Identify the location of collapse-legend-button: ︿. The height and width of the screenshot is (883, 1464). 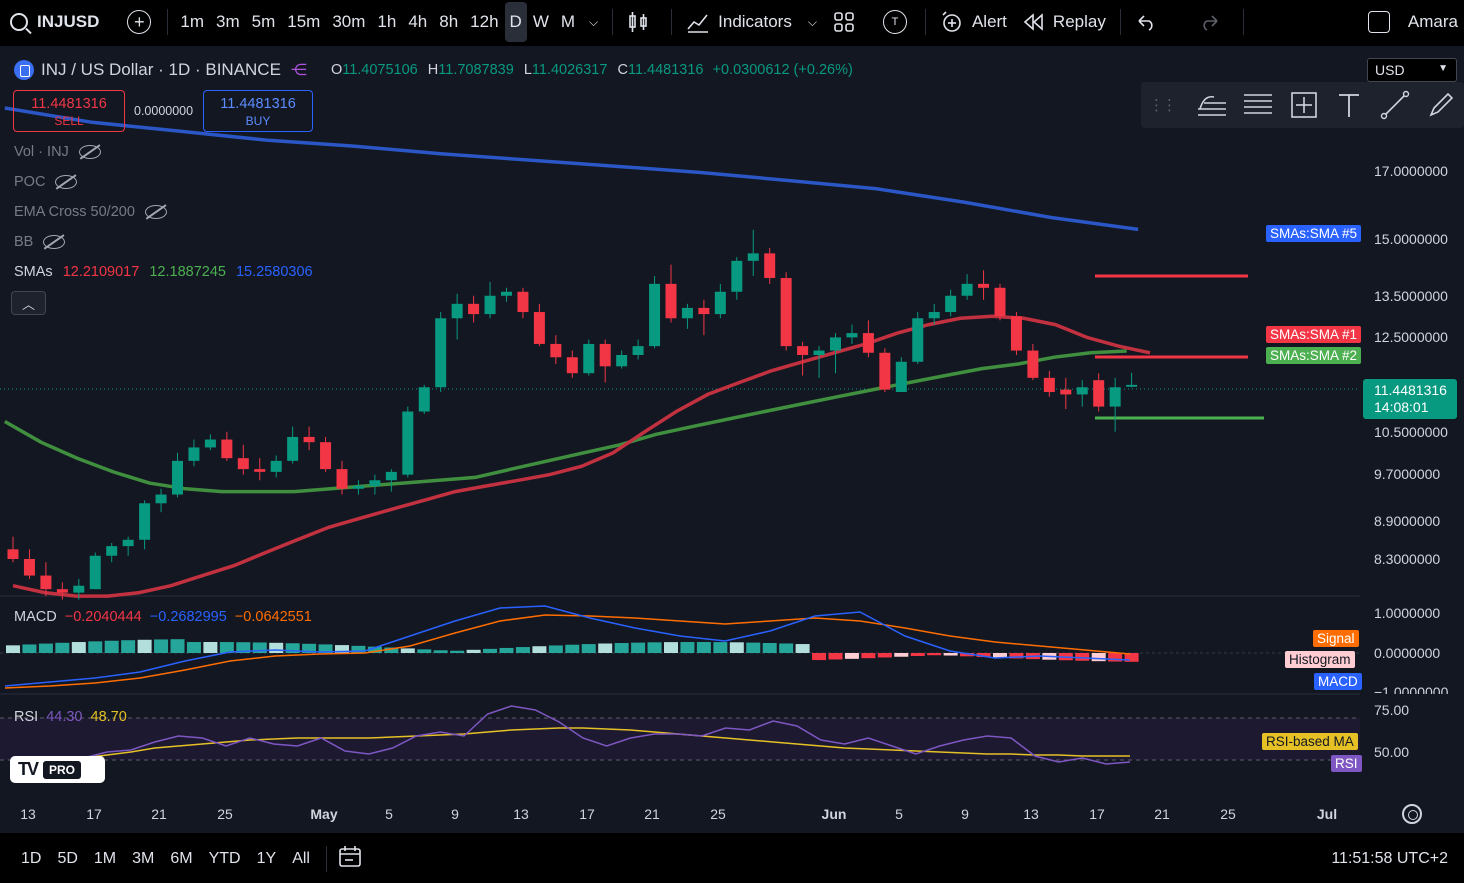
(28, 303).